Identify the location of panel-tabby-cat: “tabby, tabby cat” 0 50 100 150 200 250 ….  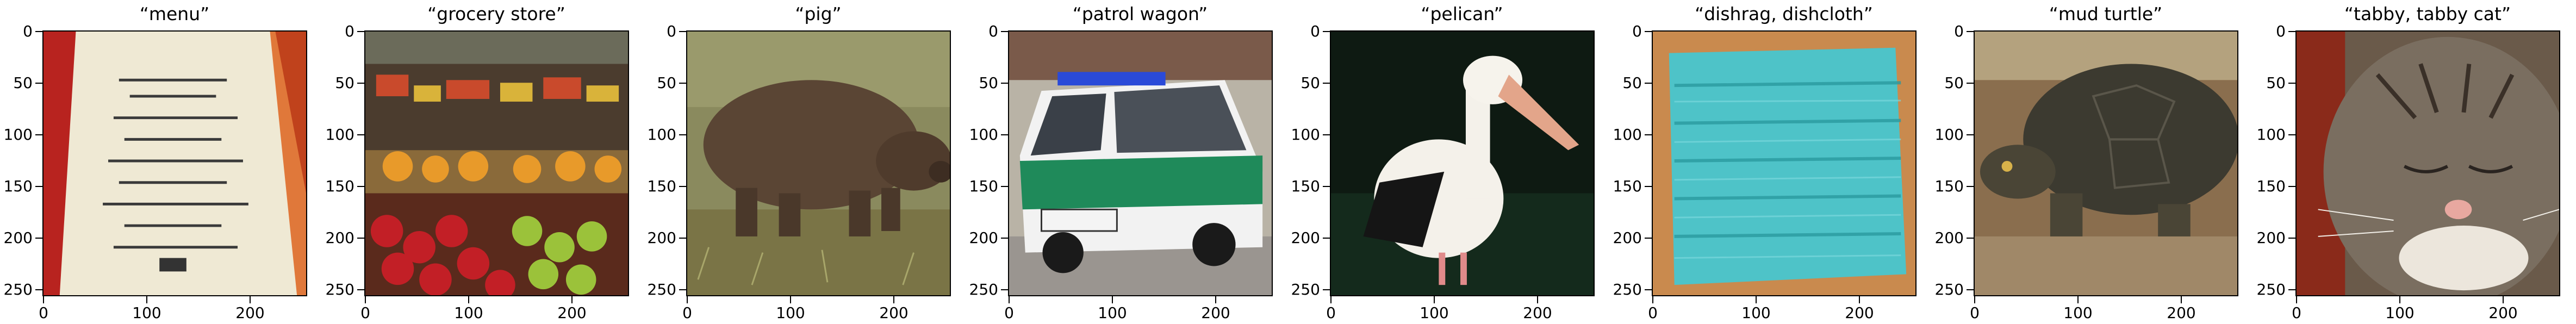
(2406, 162).